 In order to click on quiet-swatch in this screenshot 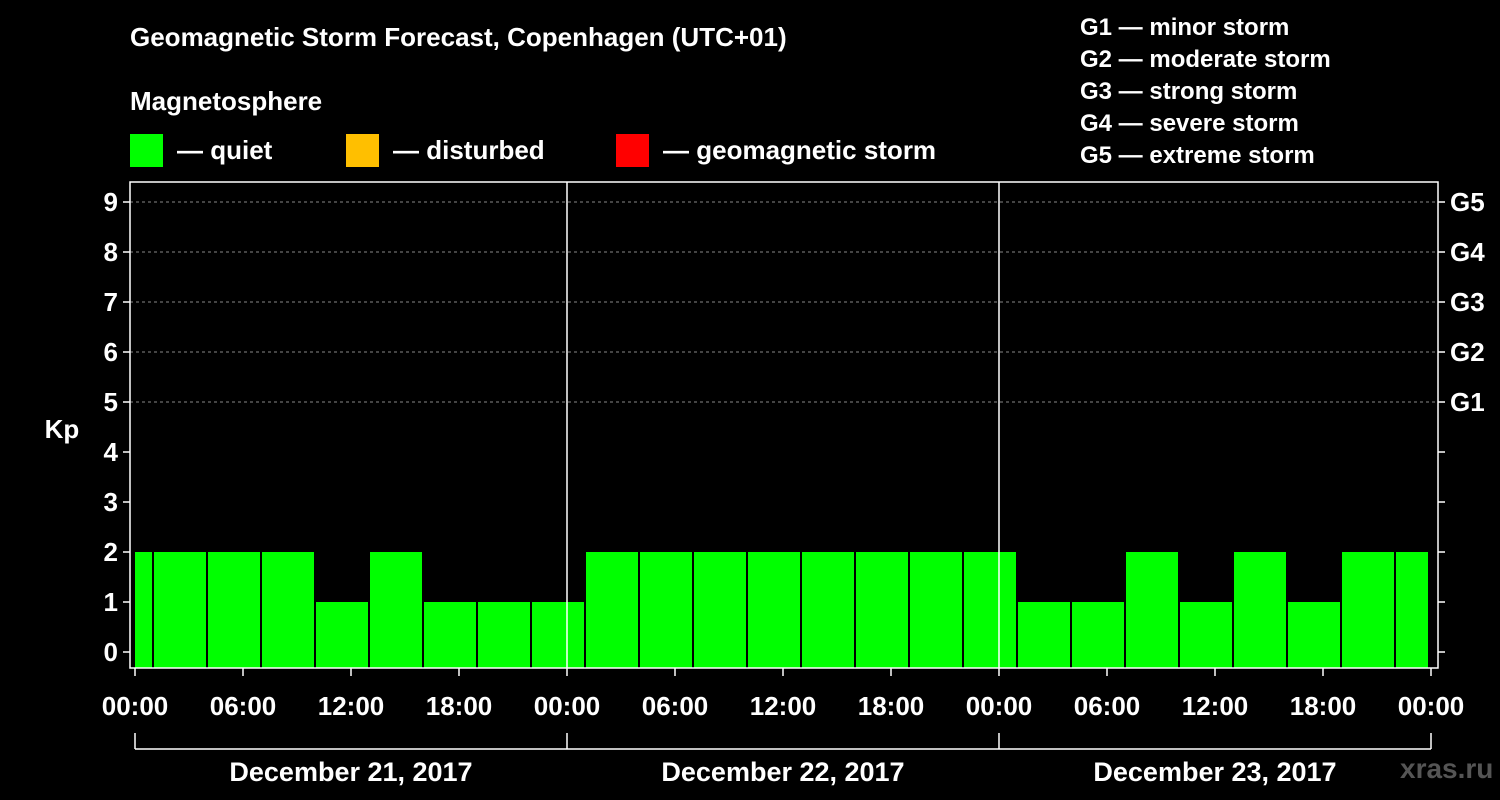, I will do `click(146, 150)`.